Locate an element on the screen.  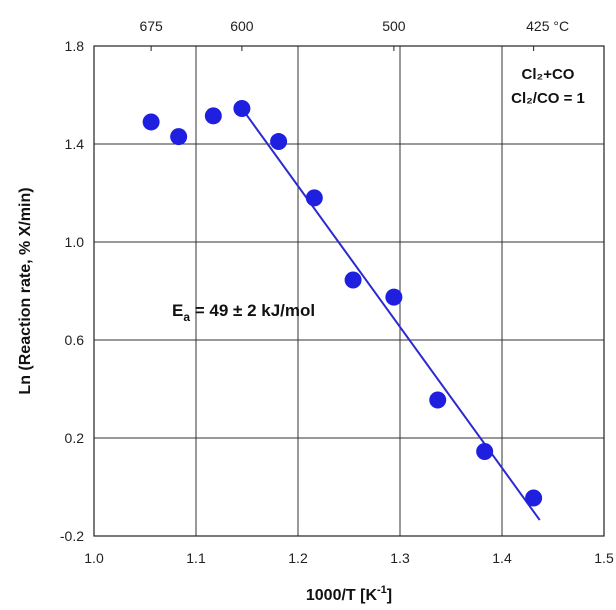
x-axis-title: 1000/T [K-1] is located at coordinates (349, 594).